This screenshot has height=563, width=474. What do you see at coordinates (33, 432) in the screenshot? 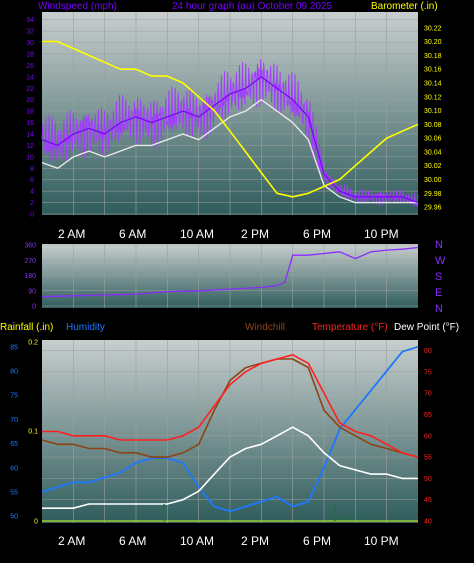
I see `rainfall-tick-label: 0.1` at bounding box center [33, 432].